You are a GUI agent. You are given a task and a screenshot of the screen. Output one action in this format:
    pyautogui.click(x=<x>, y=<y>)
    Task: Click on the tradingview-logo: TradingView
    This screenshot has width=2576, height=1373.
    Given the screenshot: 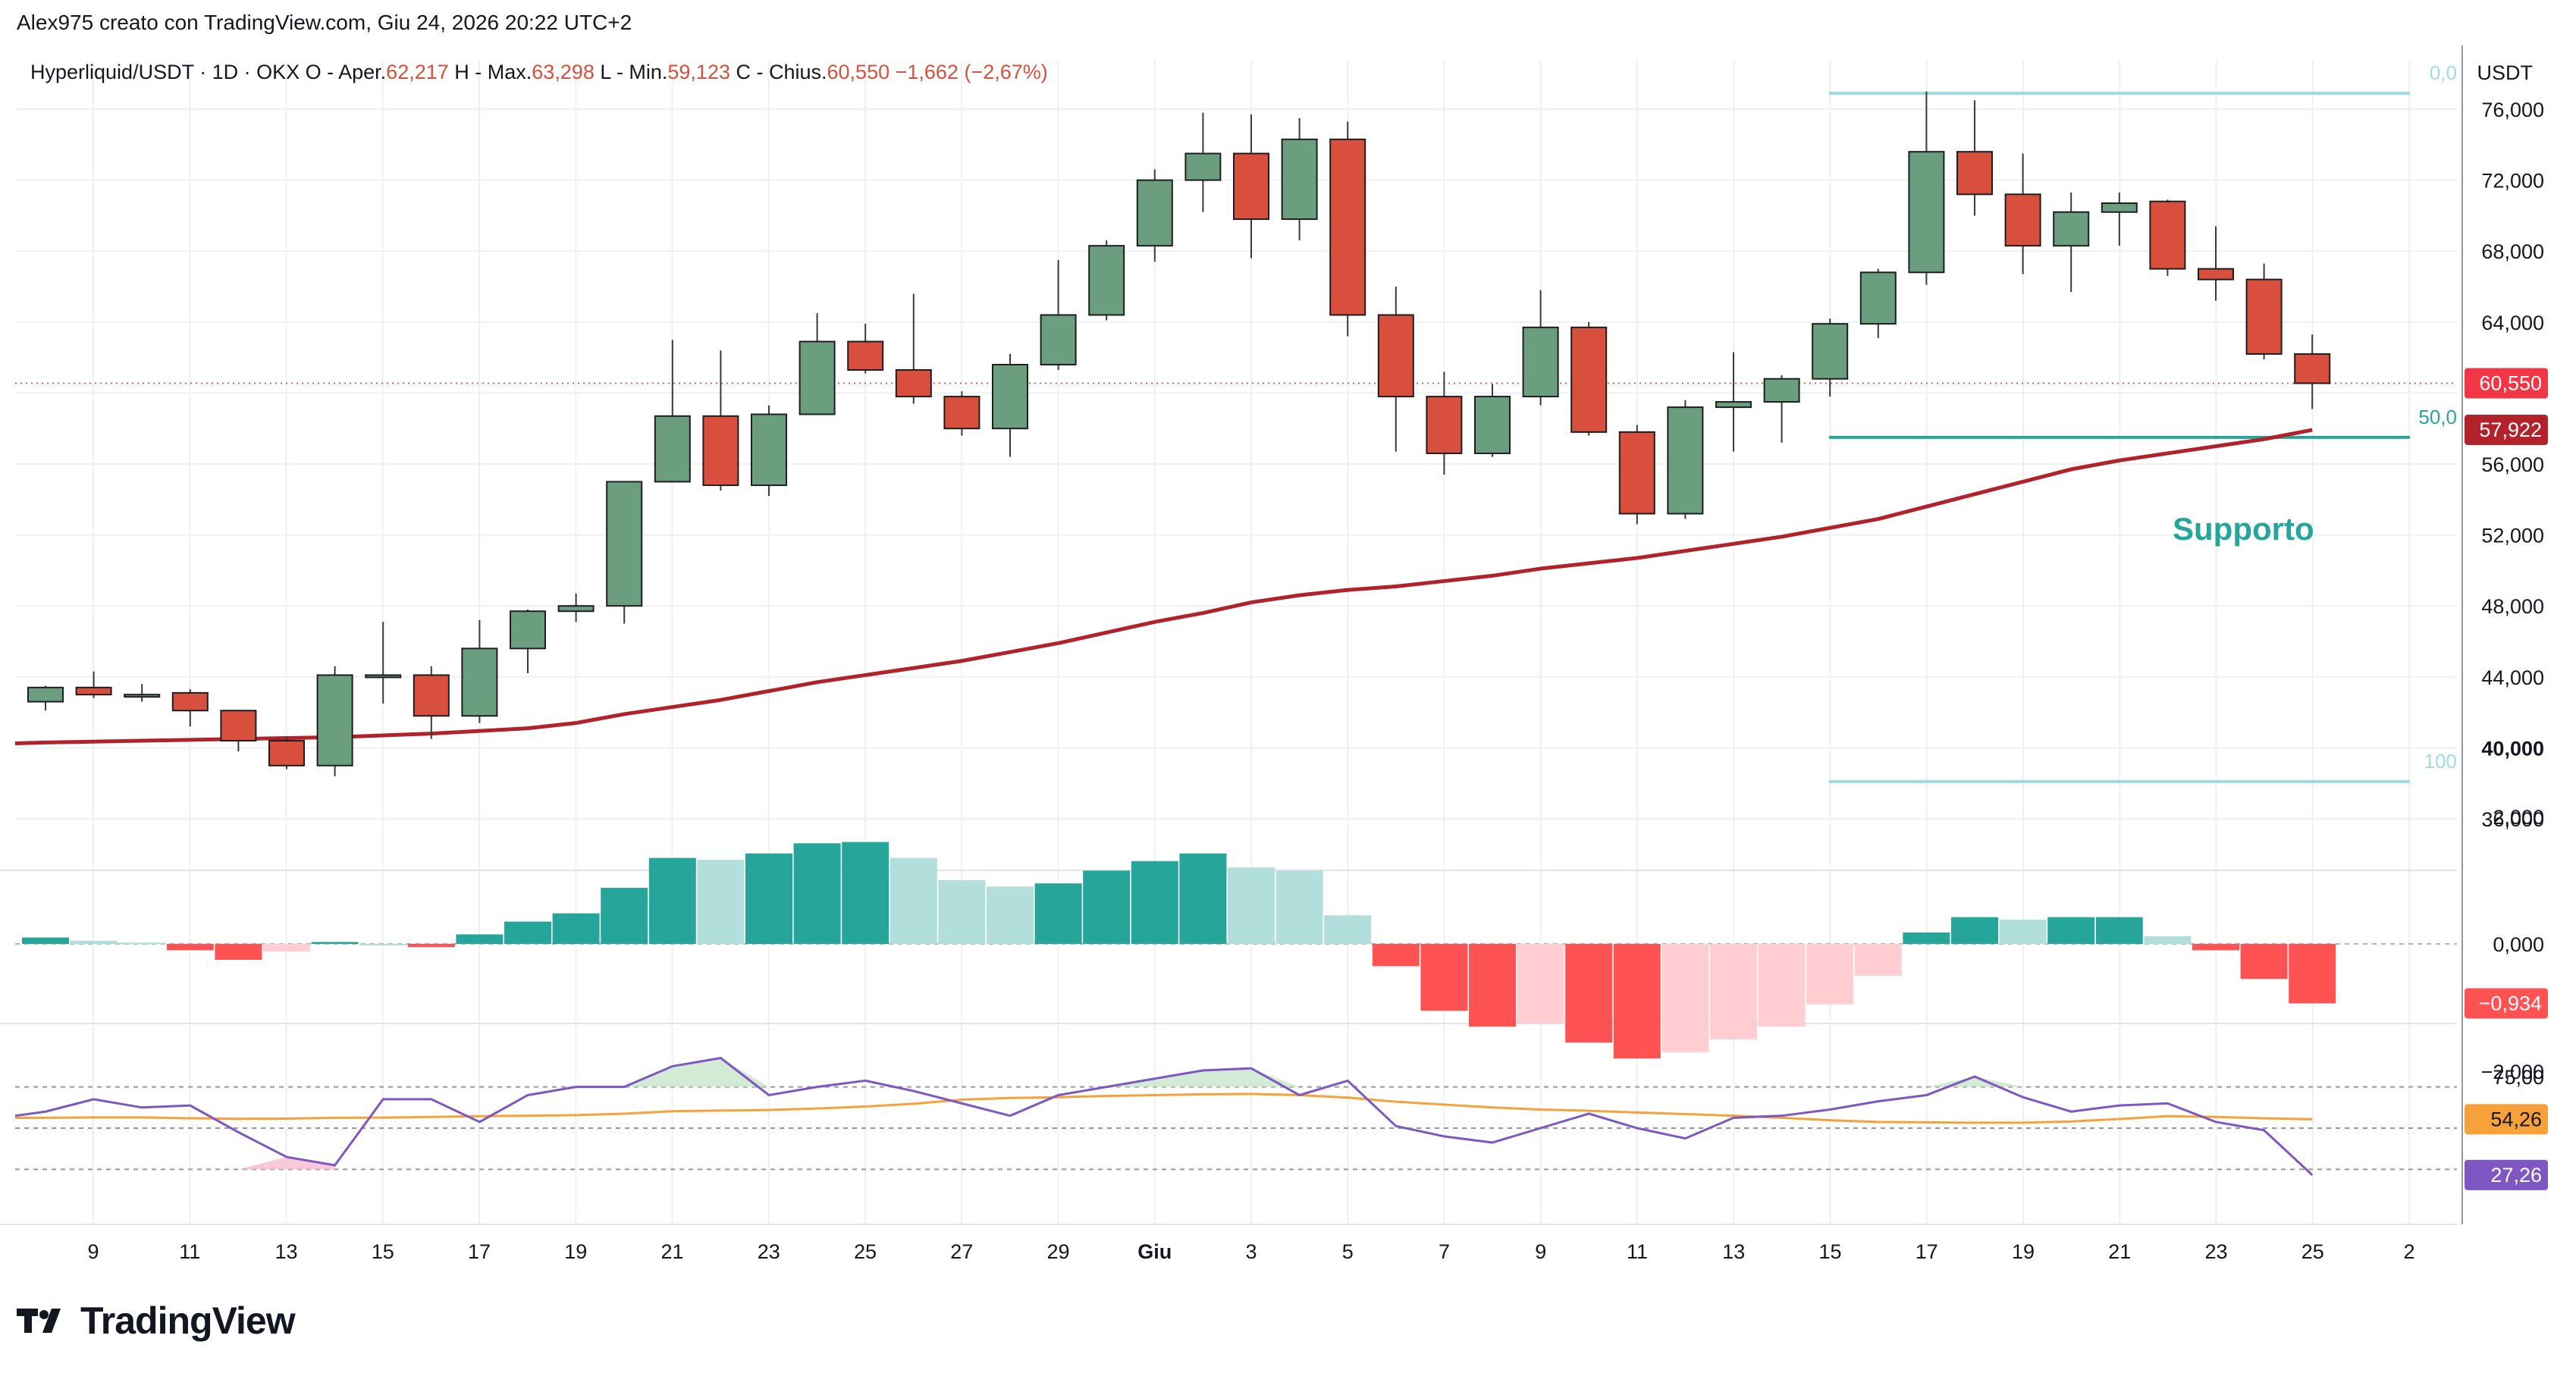 What is the action you would take?
    pyautogui.click(x=156, y=1320)
    